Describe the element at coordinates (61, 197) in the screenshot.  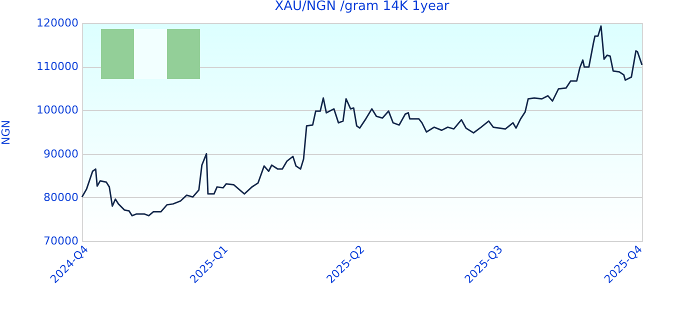
I see `y-tick-label: 80000` at that location.